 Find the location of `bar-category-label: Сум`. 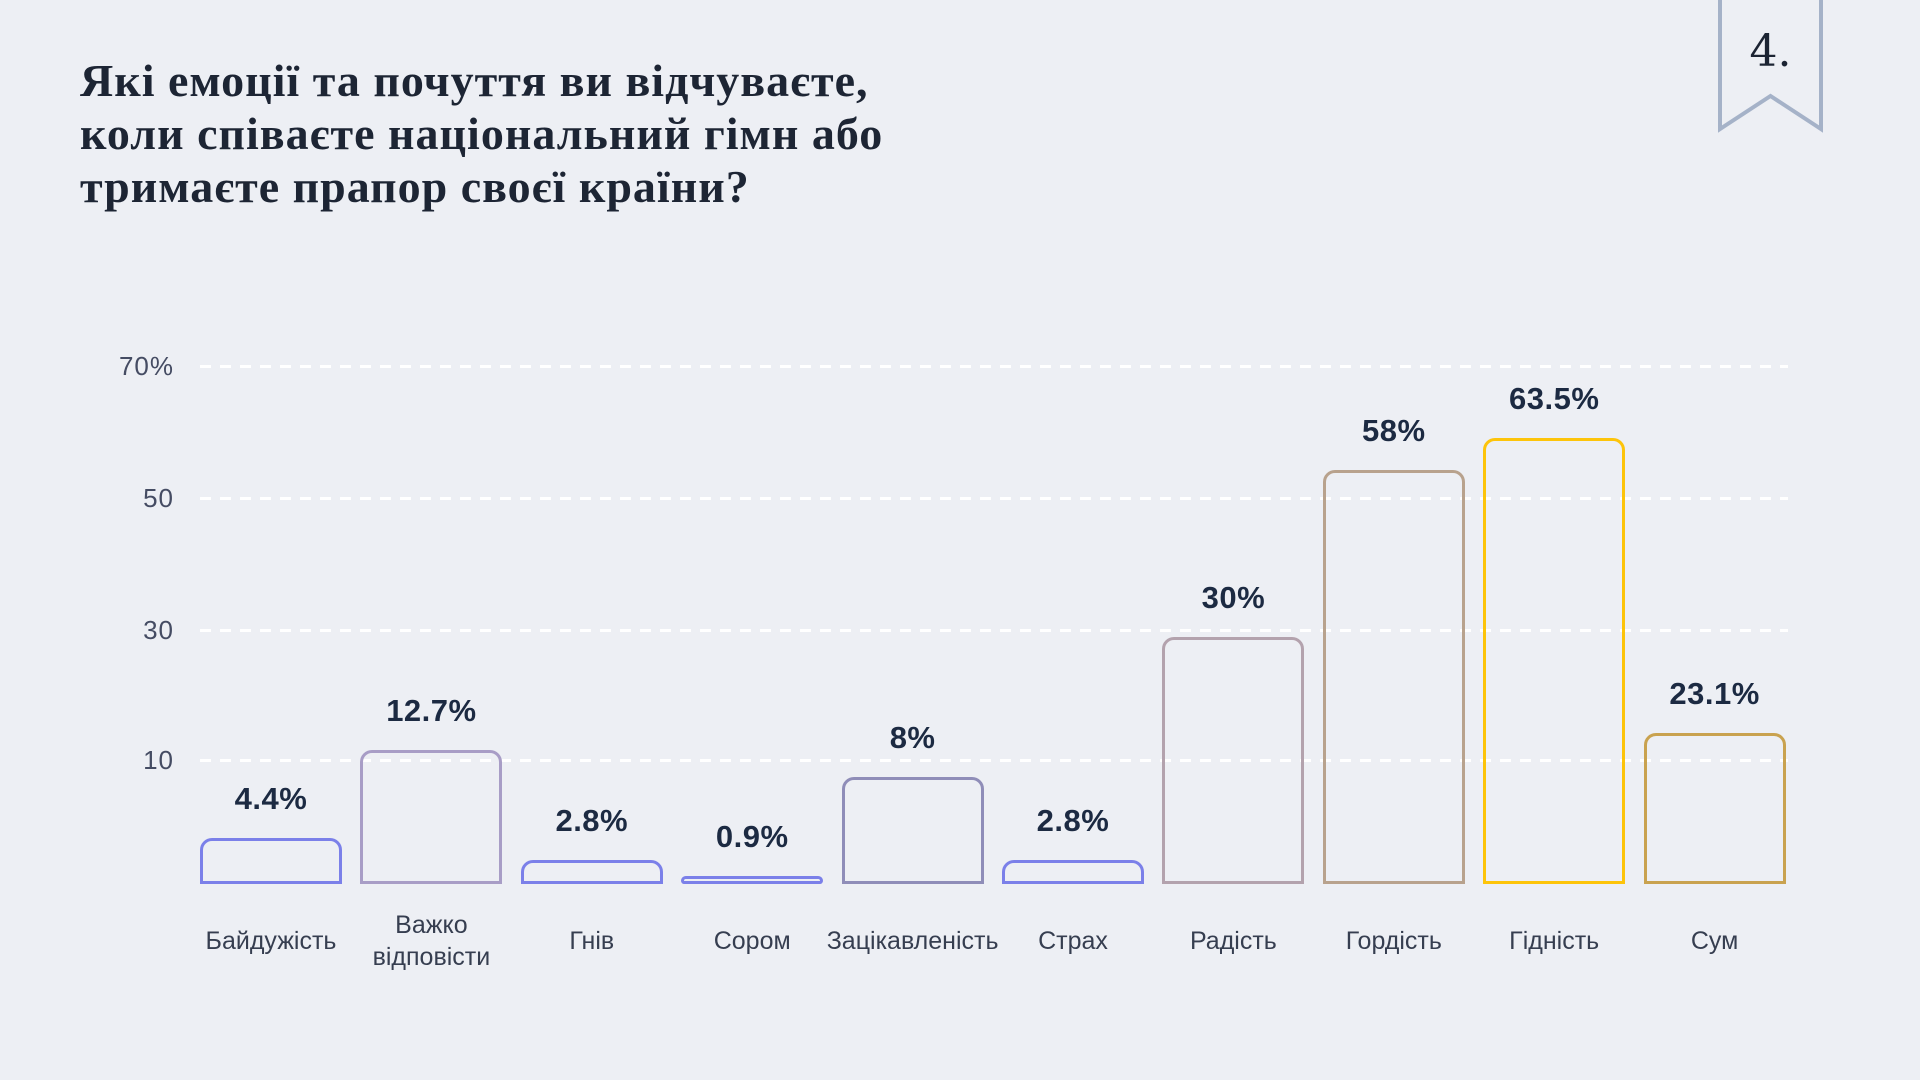

bar-category-label: Сум is located at coordinates (1714, 941).